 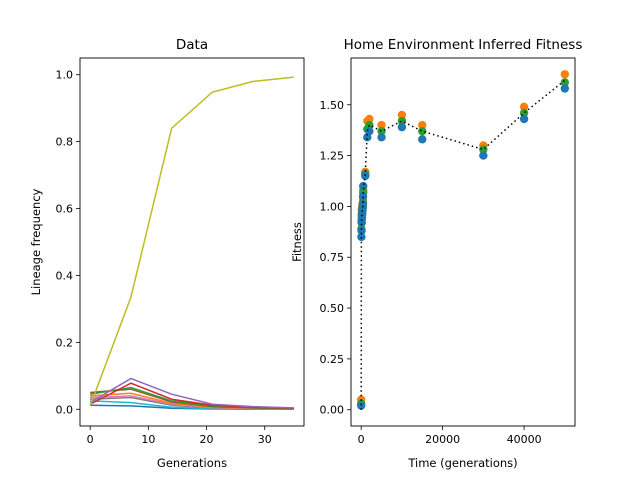 What do you see at coordinates (462, 463) in the screenshot?
I see `right-x-axis-label: Time (generations)` at bounding box center [462, 463].